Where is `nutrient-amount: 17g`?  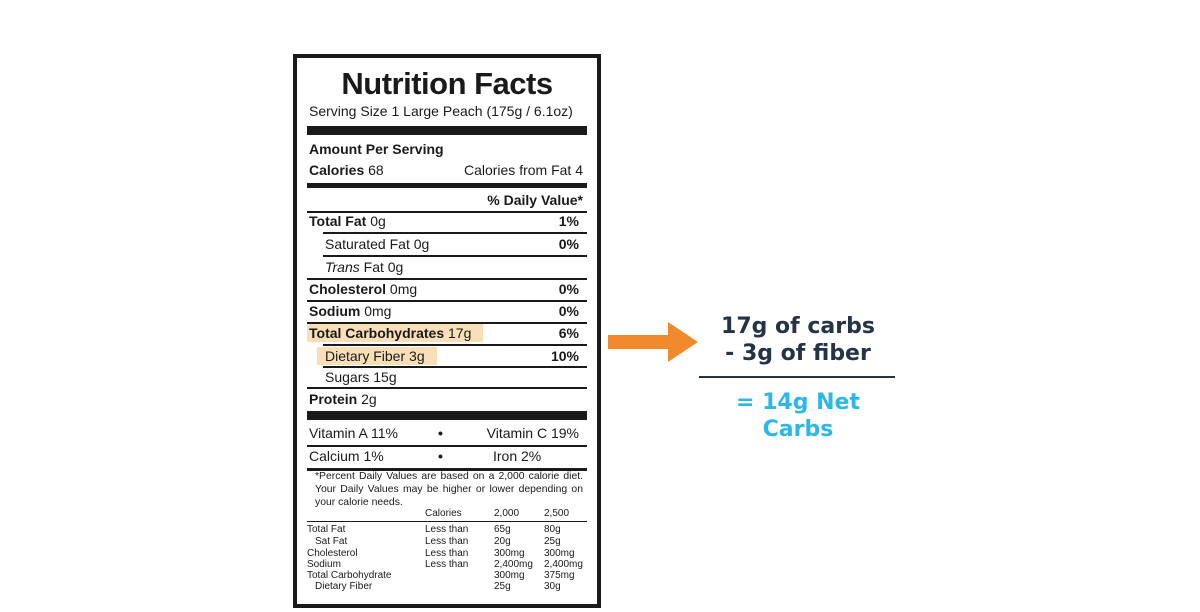 nutrient-amount: 17g is located at coordinates (460, 333).